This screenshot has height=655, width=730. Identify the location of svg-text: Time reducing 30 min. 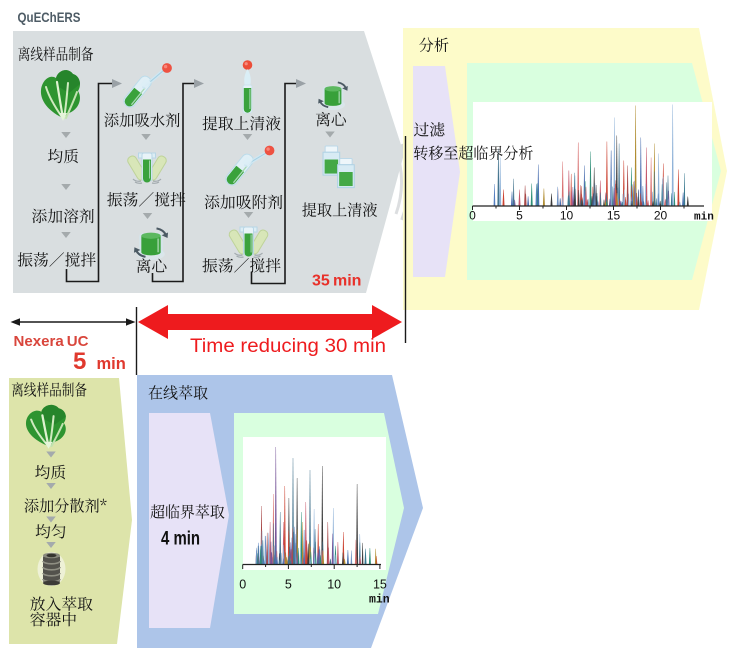
(288, 346).